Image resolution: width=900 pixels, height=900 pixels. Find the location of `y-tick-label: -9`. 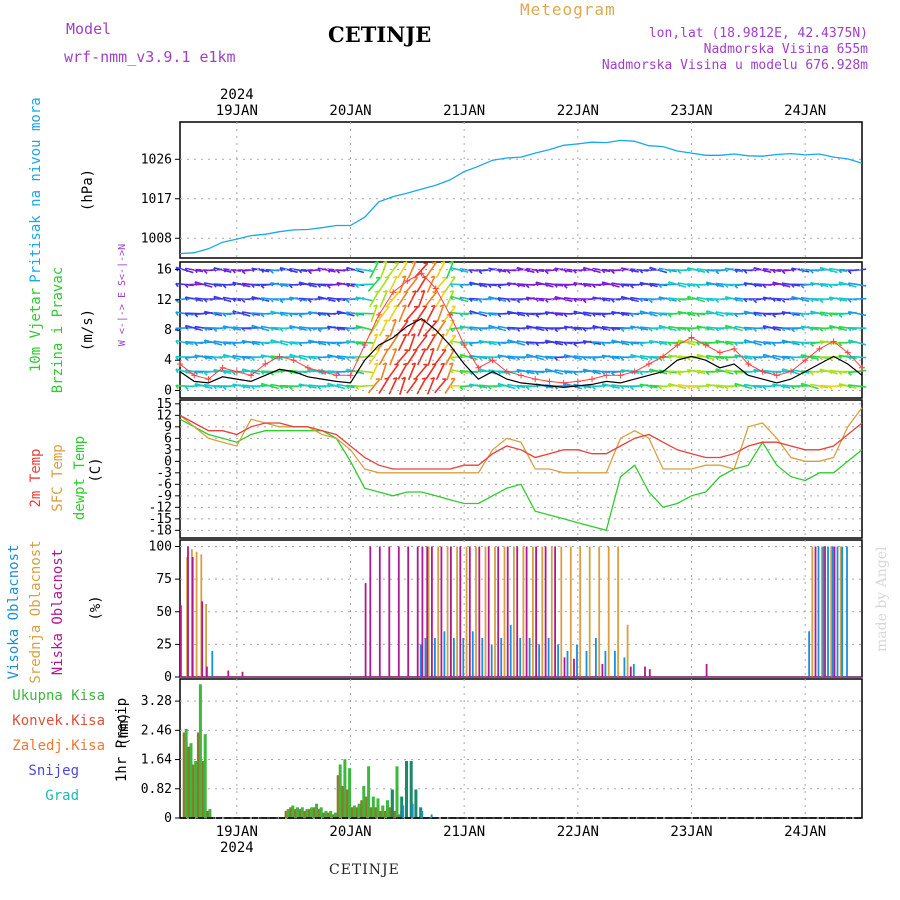

y-tick-label: -9 is located at coordinates (164, 496).